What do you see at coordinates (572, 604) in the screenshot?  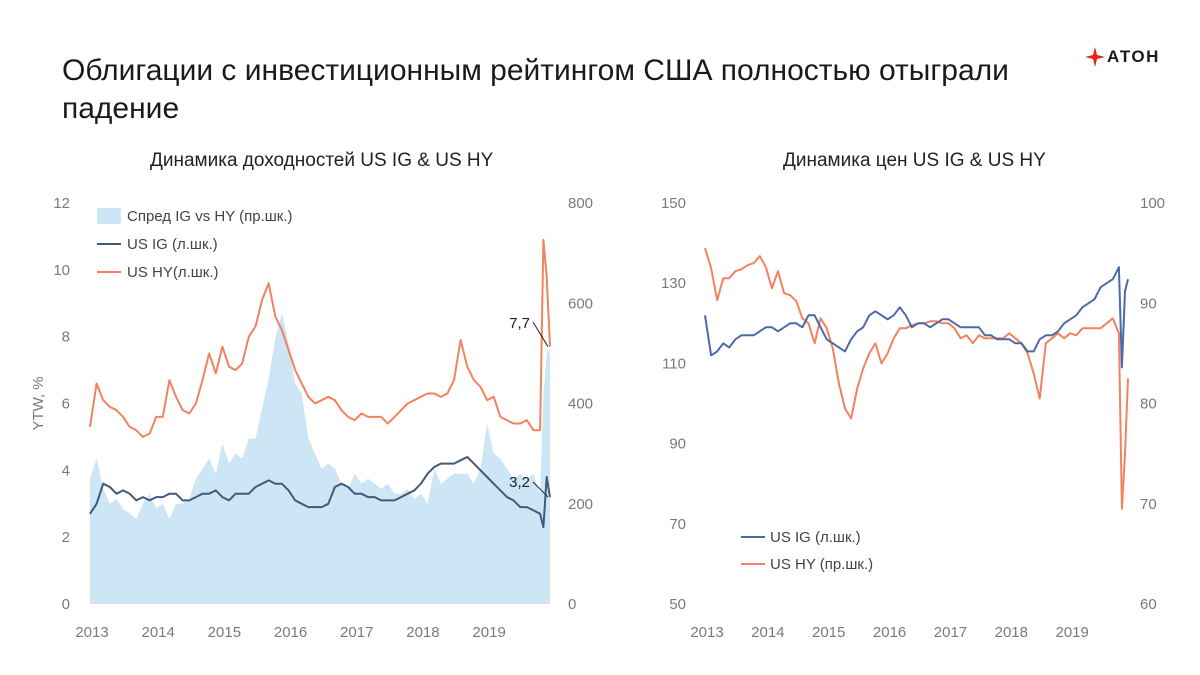 I see `y2-tick-0: 0` at bounding box center [572, 604].